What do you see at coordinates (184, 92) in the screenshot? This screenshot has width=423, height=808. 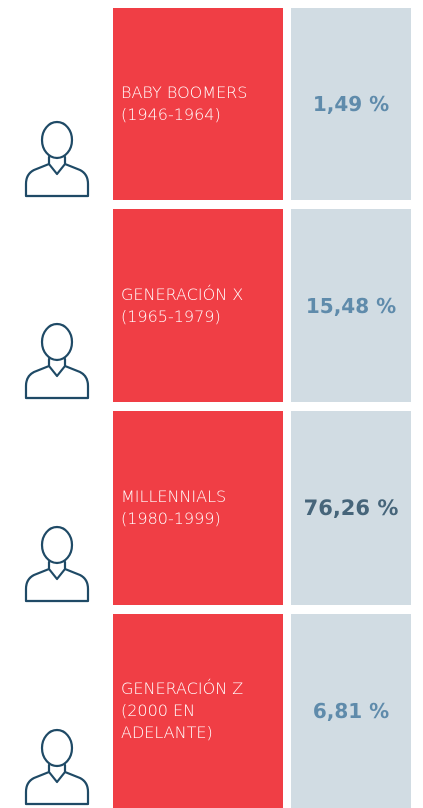 I see `label-line: BABY BOOMERS` at bounding box center [184, 92].